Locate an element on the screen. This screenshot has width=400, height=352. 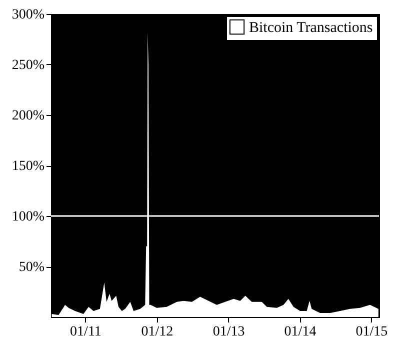
y-tick-label: 250% is located at coordinates (28, 65).